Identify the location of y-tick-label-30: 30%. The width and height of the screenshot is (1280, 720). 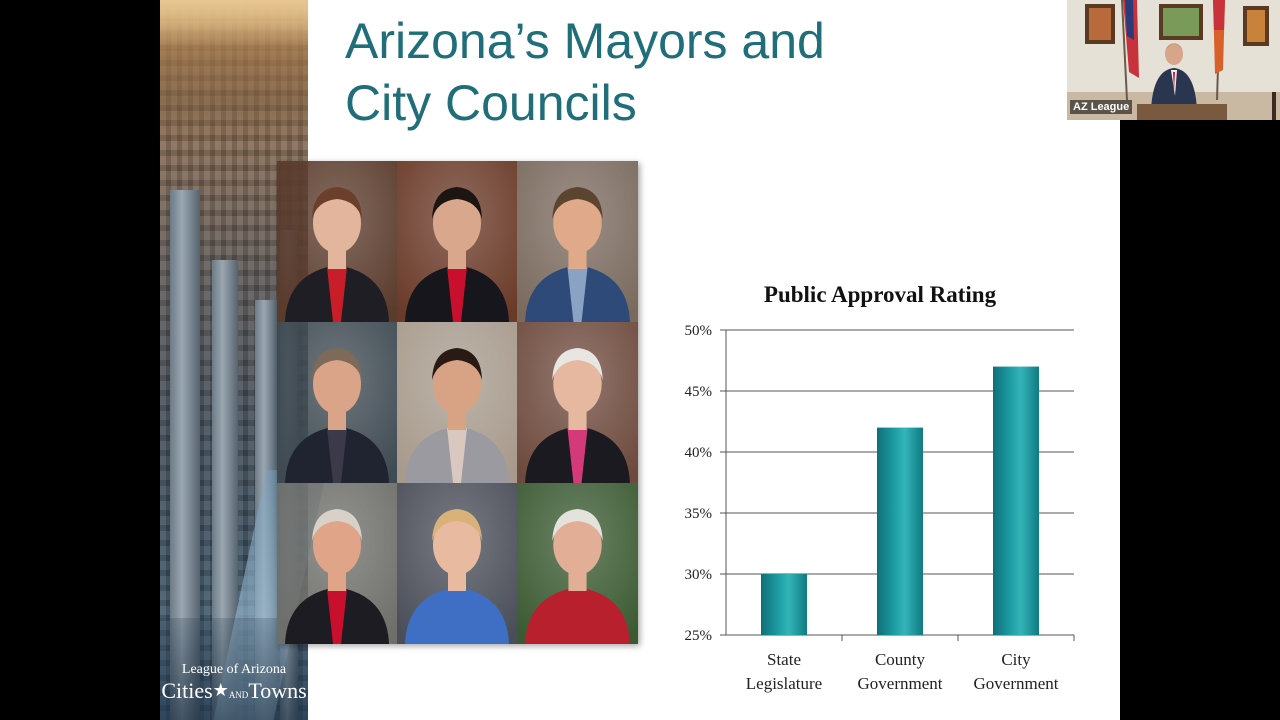
(699, 575).